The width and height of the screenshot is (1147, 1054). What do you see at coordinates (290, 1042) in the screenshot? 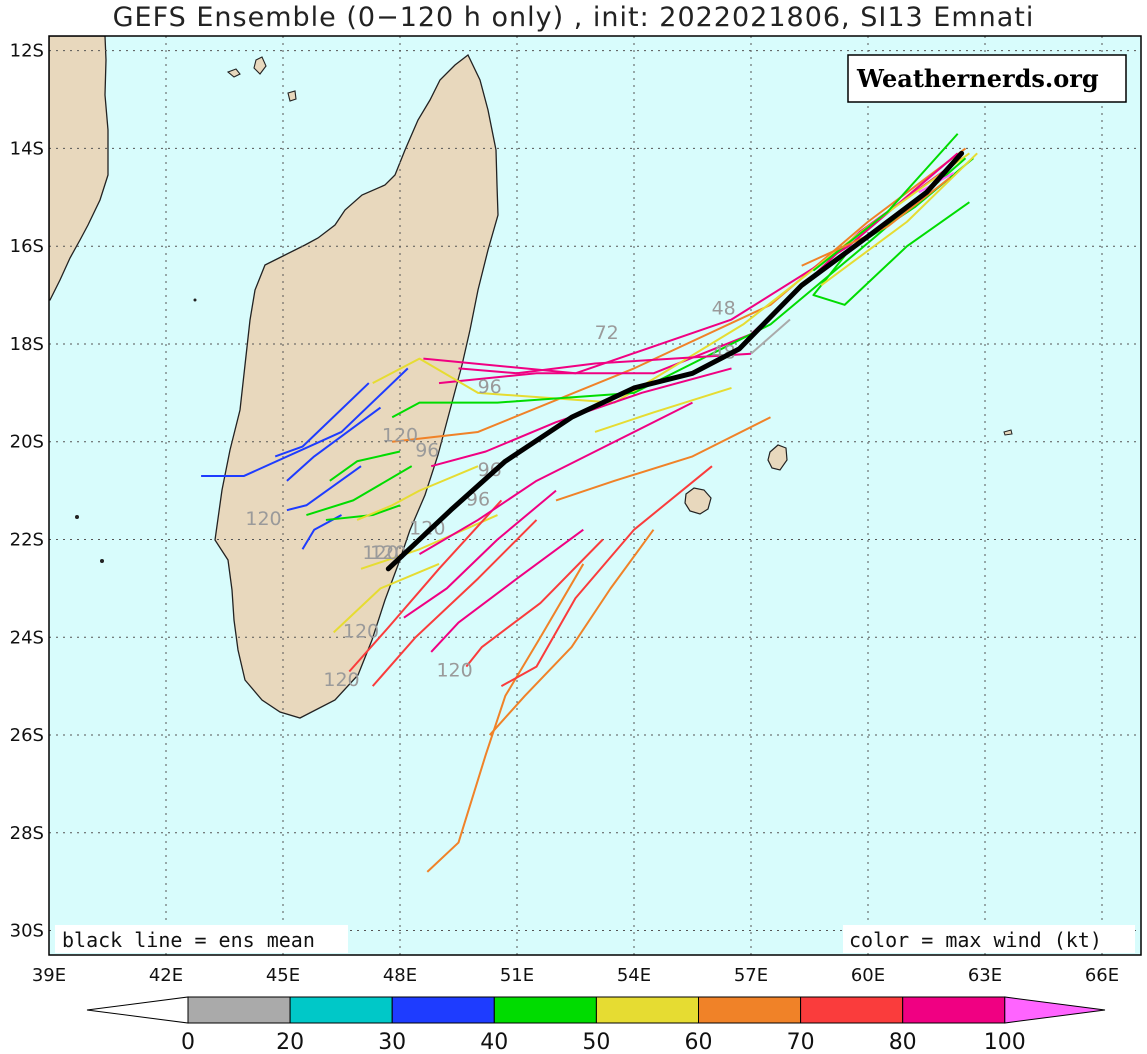
I see `colorbar-label: 20` at bounding box center [290, 1042].